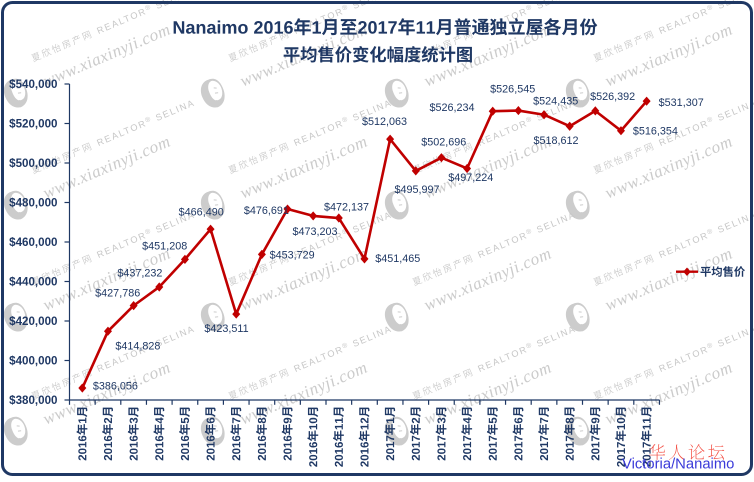  What do you see at coordinates (33, 124) in the screenshot?
I see `svg-text: $520,000` at bounding box center [33, 124].